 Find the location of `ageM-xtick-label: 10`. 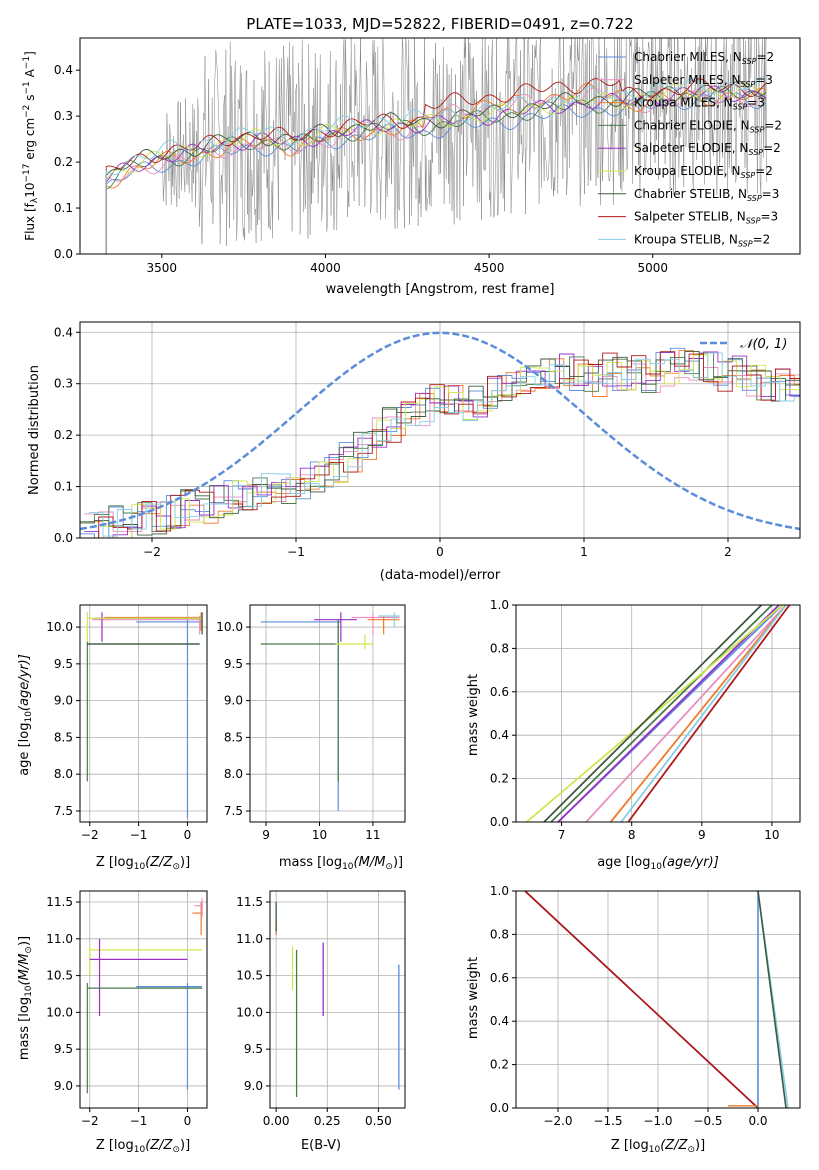

ageM-xtick-label: 10 is located at coordinates (319, 835).